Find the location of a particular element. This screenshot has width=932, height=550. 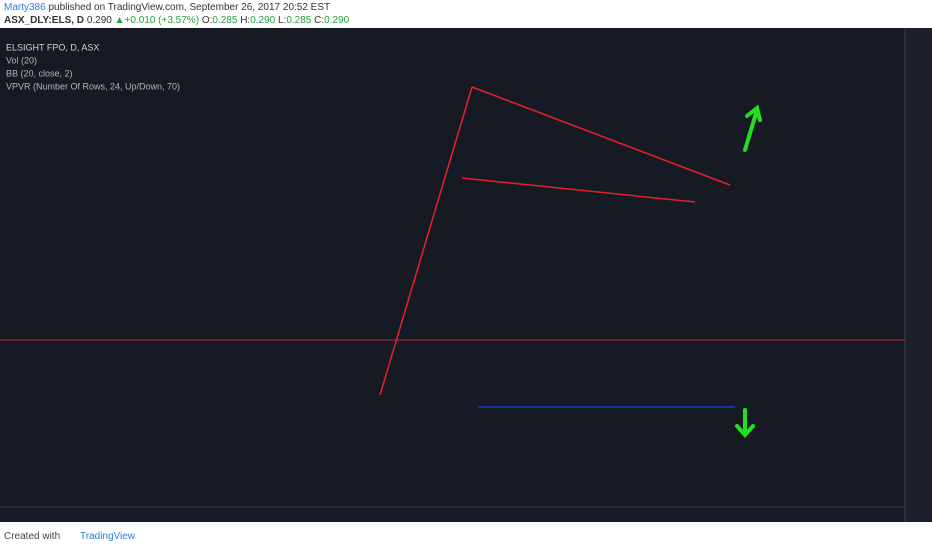

c-label: C: is located at coordinates (319, 20).